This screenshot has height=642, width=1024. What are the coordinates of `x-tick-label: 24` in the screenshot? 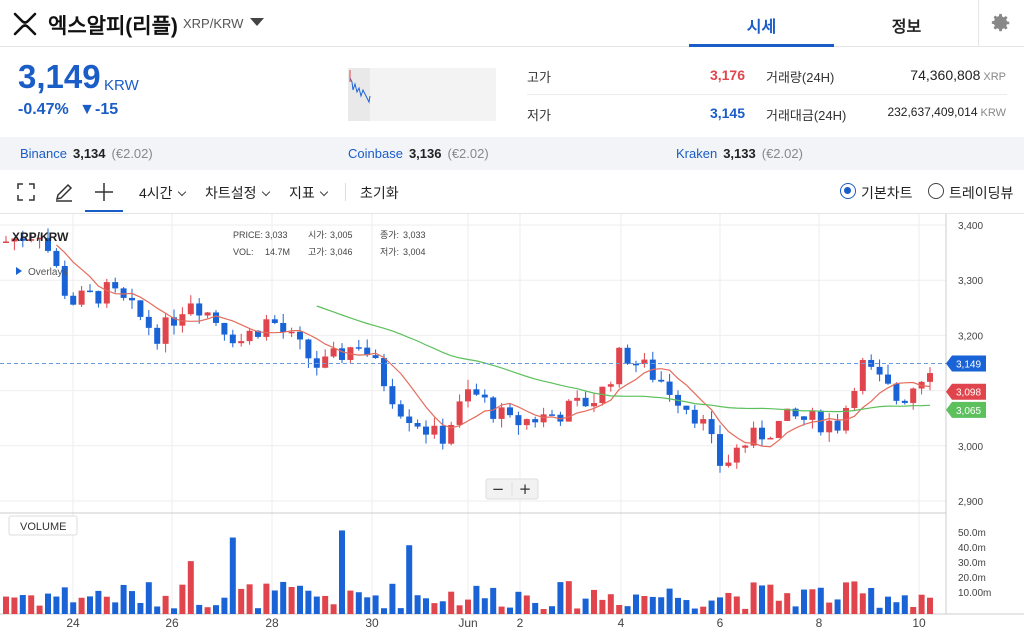 It's located at (73, 623).